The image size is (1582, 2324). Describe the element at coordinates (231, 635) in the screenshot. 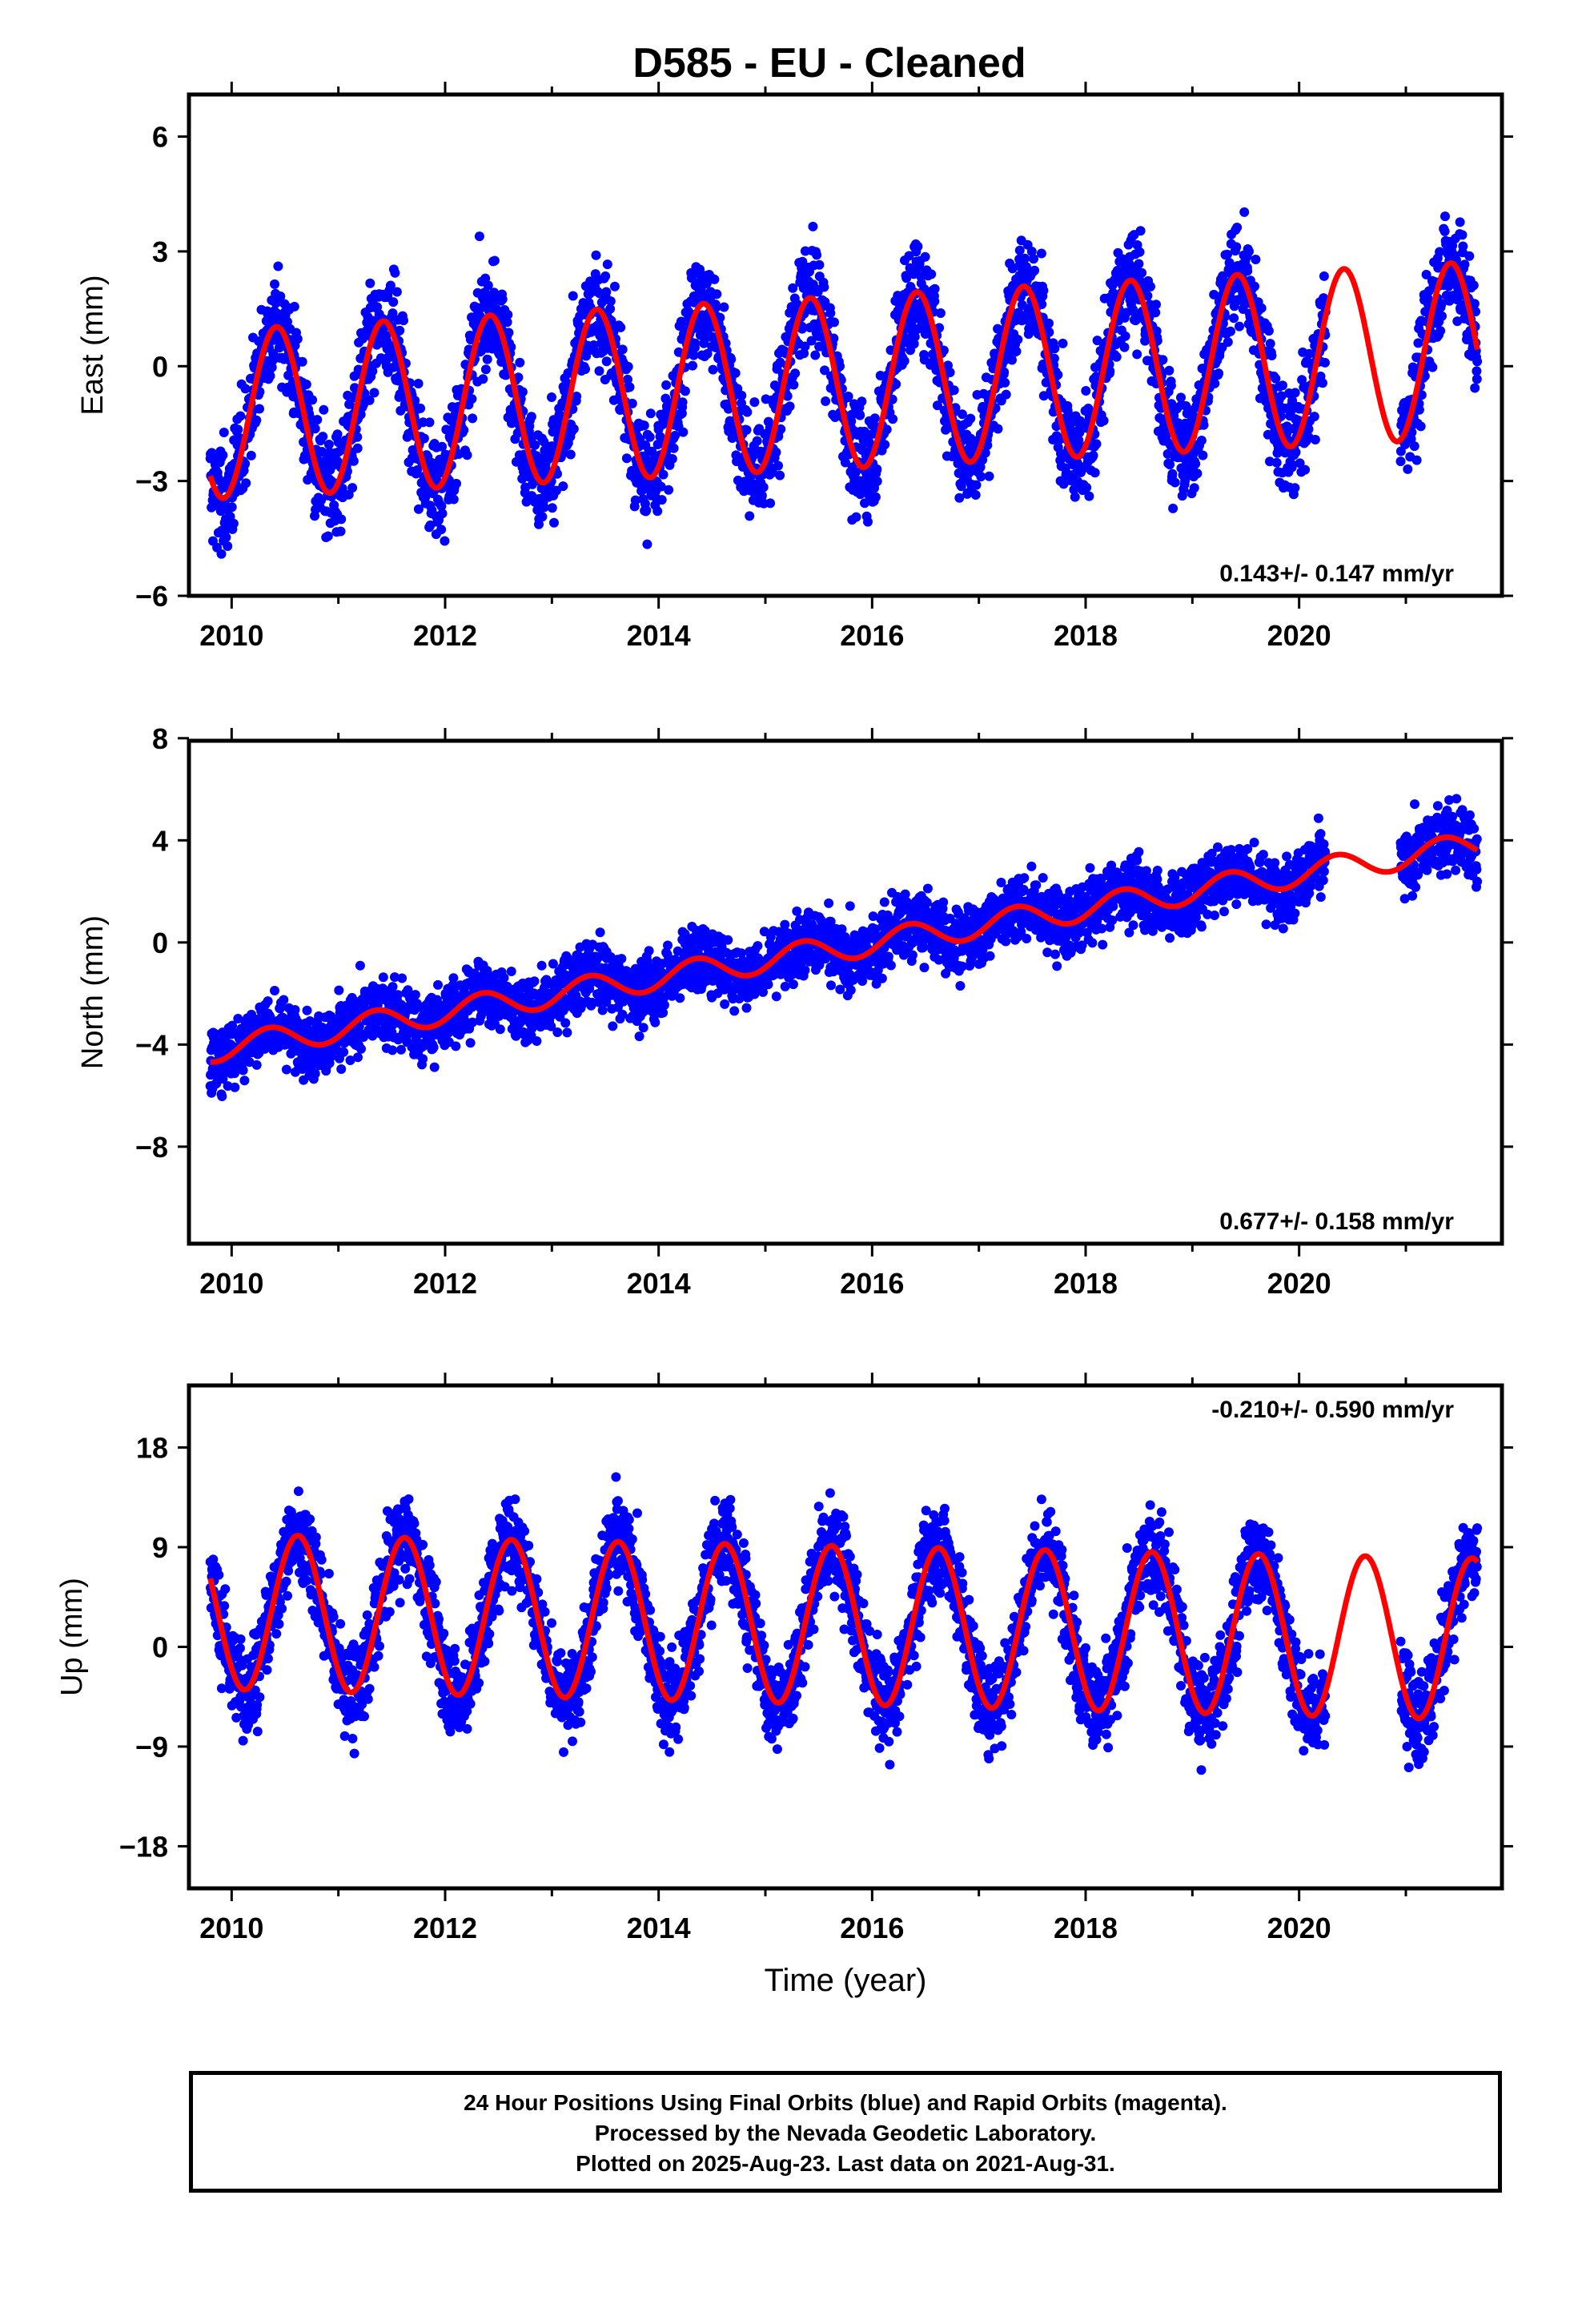

I see `x-tick-label: 2010` at that location.